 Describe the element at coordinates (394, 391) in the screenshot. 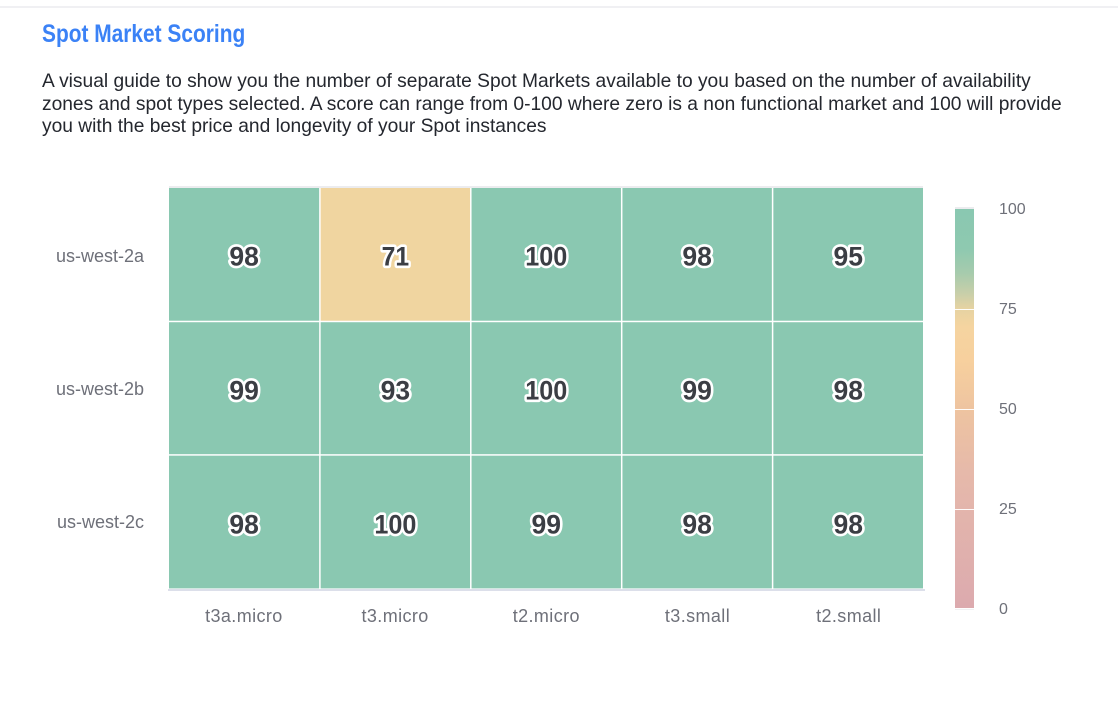

I see `svg-text: 93` at that location.